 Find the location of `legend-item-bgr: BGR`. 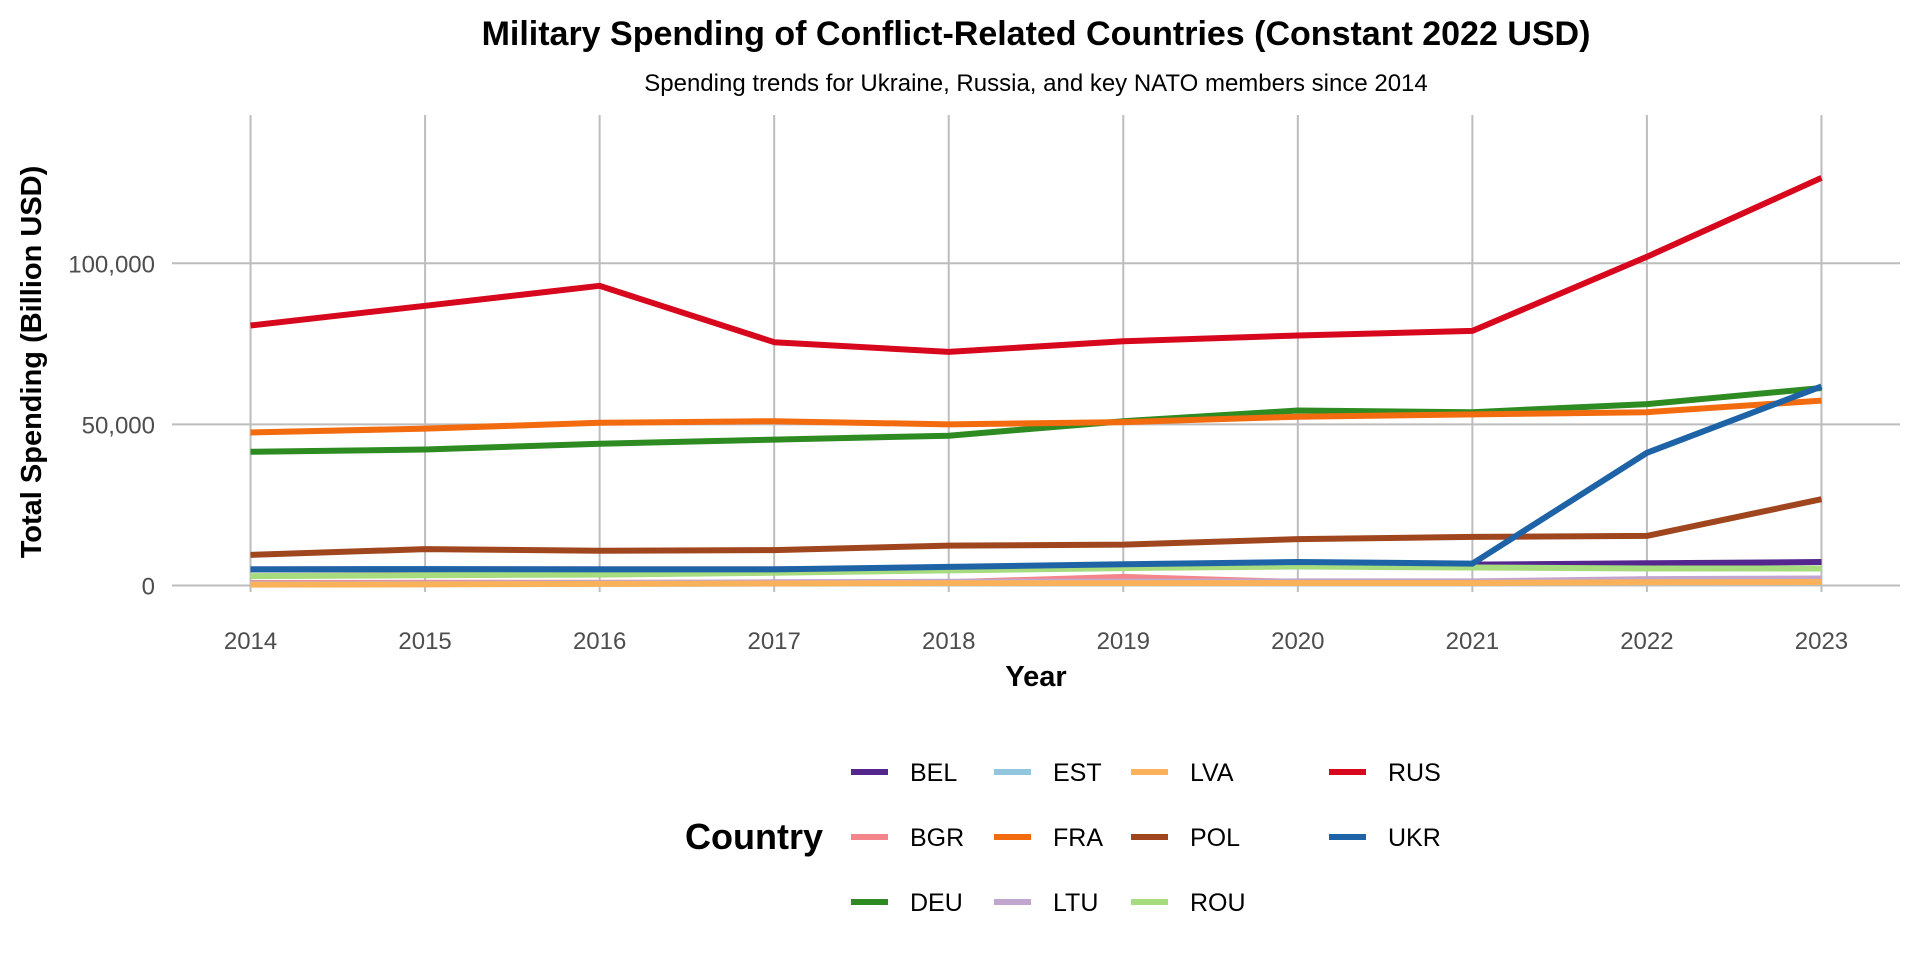

legend-item-bgr: BGR is located at coordinates (907, 838).